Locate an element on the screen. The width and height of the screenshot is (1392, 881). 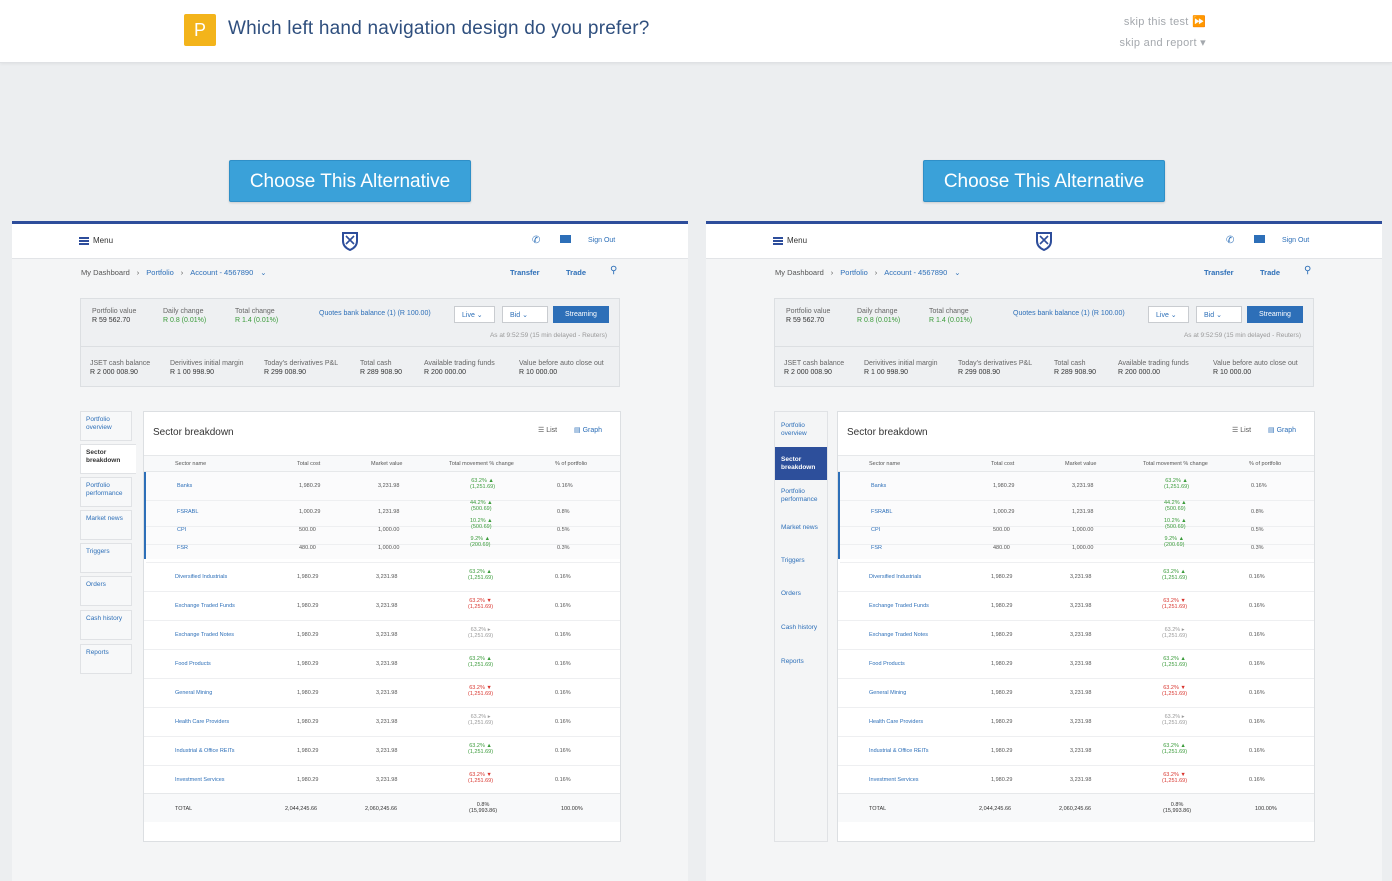
choose-alternative-a-button: Choose This Alternative is located at coordinates (350, 181).